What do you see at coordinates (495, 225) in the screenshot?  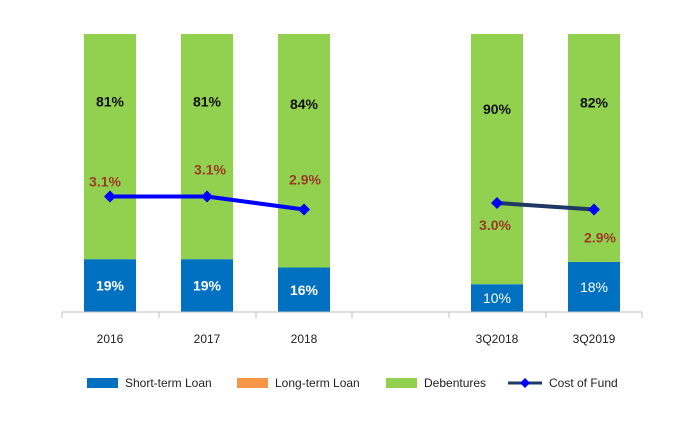 I see `label-cost-of-fund-4: 3.0%` at bounding box center [495, 225].